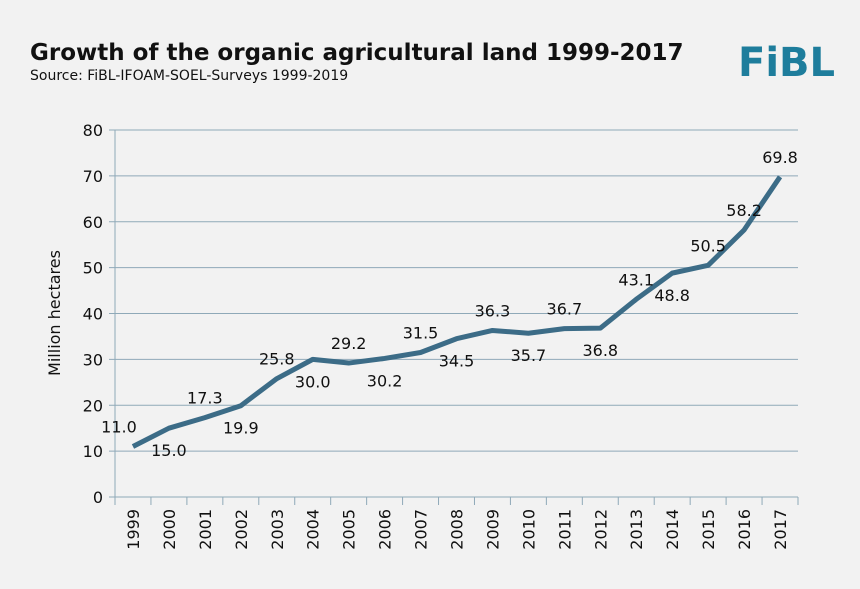 This screenshot has height=589, width=860. What do you see at coordinates (744, 210) in the screenshot?
I see `data-label: 58.2` at bounding box center [744, 210].